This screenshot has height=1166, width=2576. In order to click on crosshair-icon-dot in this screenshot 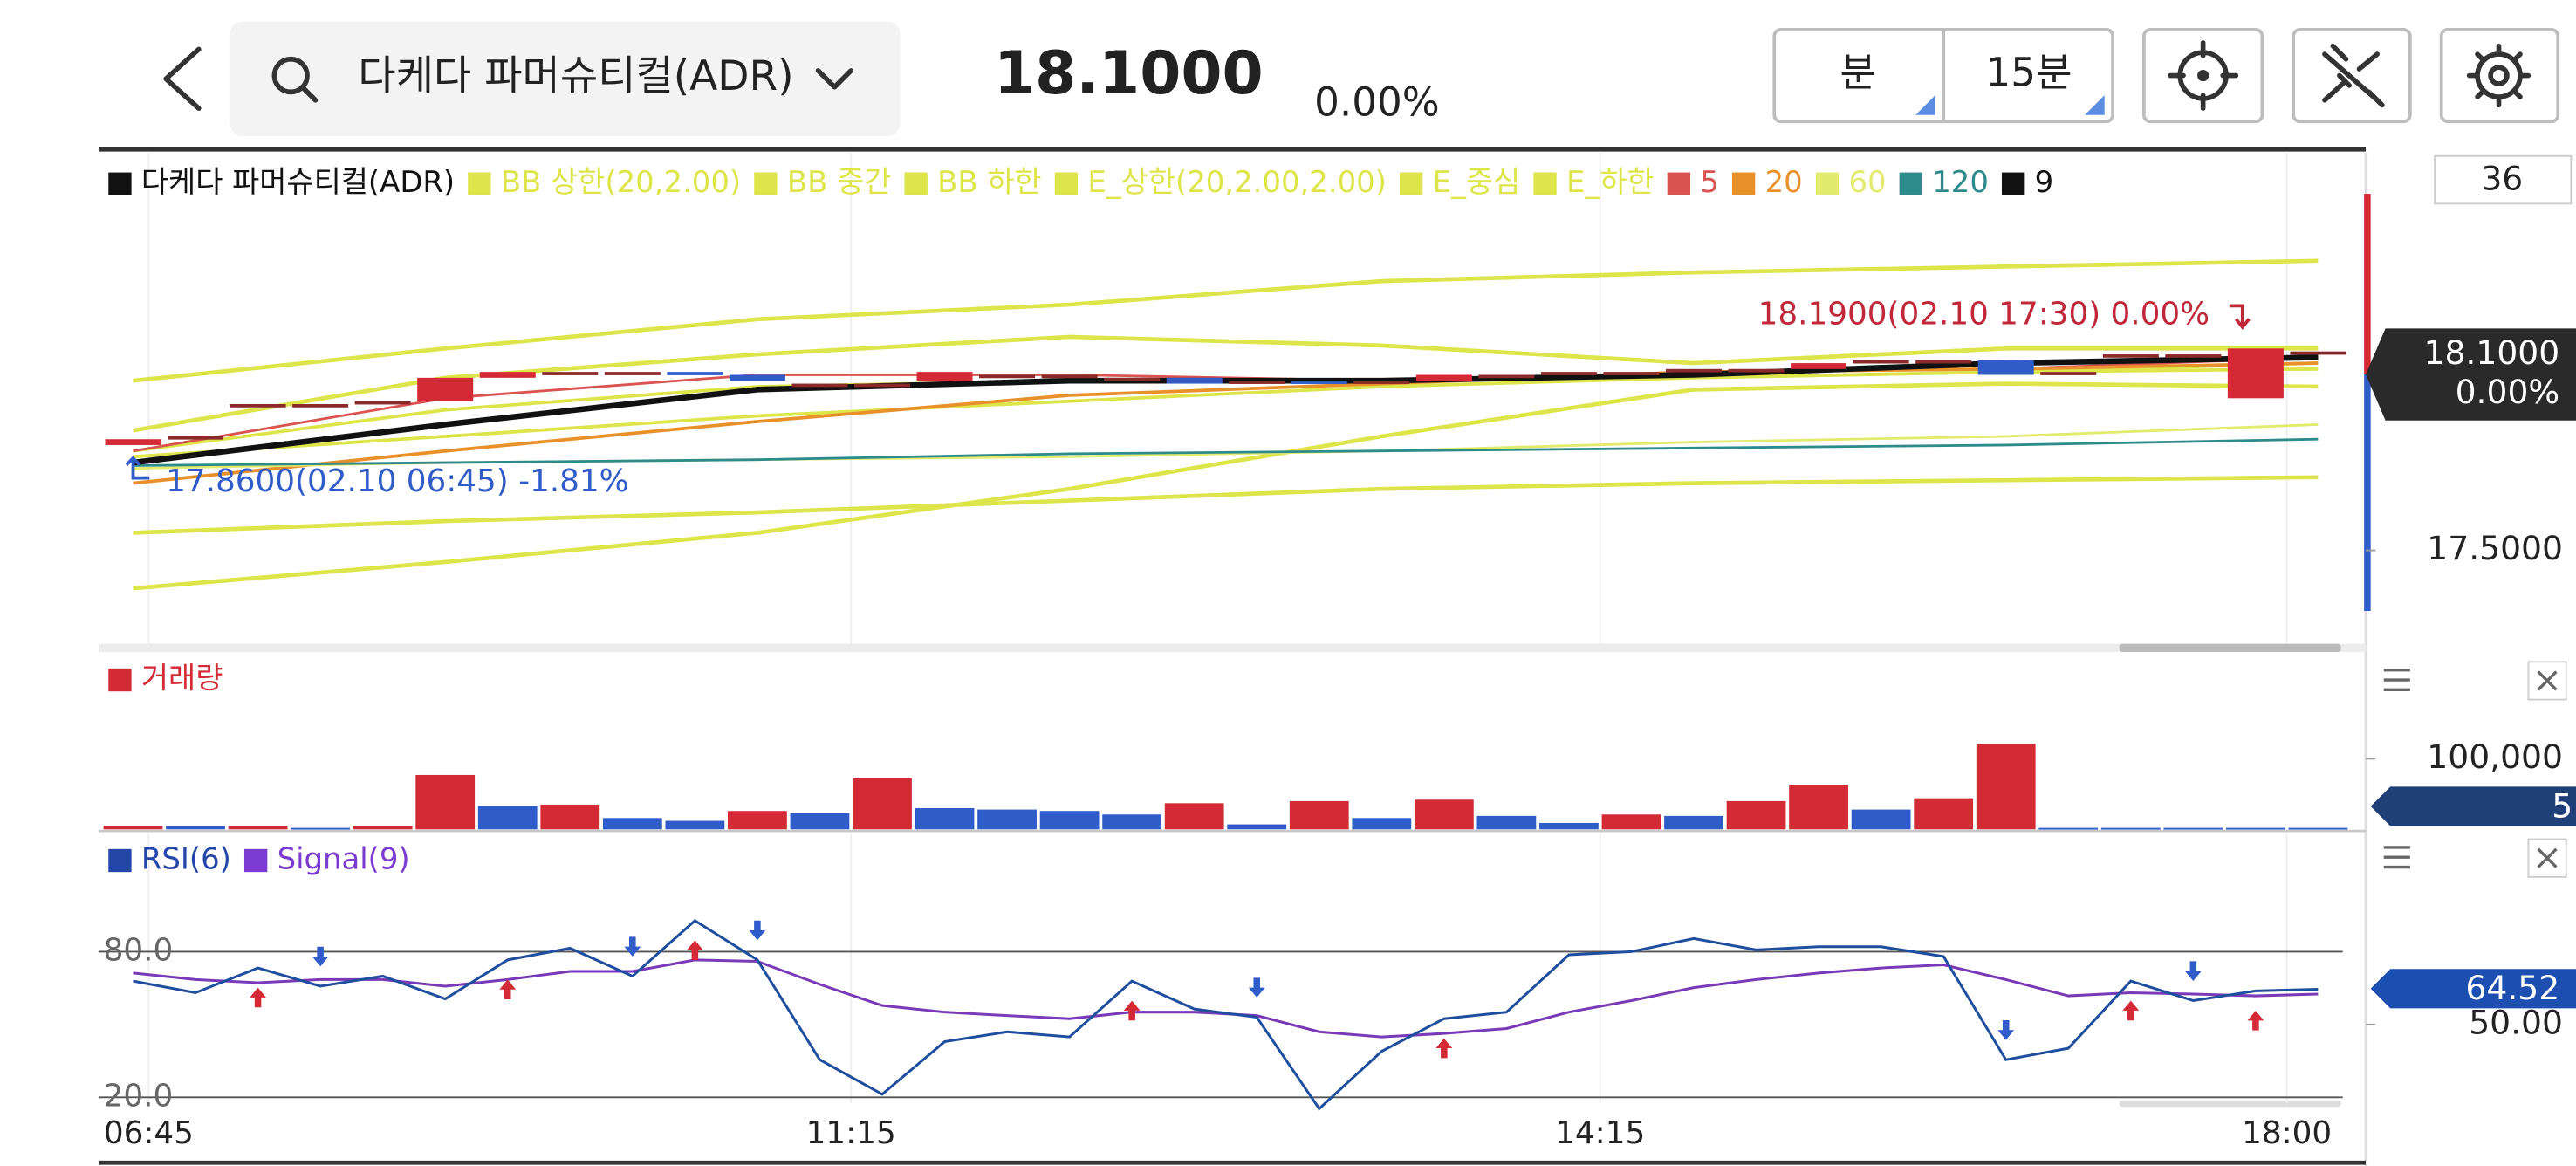, I will do `click(2203, 75)`.